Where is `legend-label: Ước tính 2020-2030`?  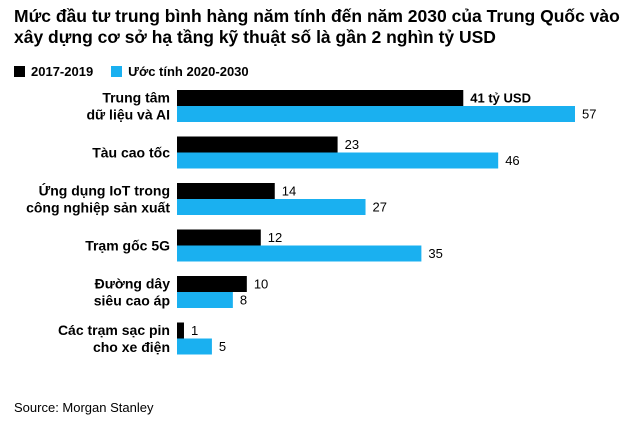 legend-label: Ước tính 2020-2030 is located at coordinates (188, 71).